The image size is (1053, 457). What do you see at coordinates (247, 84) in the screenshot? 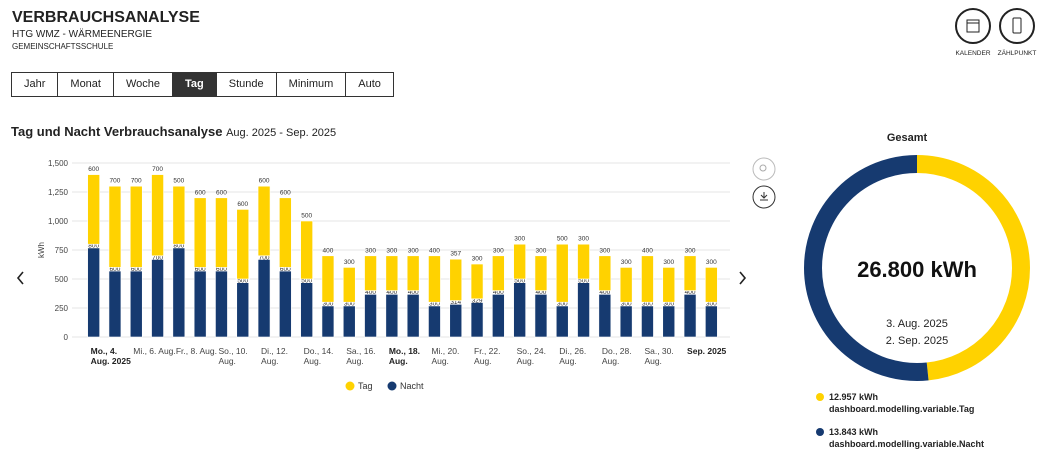
I see `tab: Stunde` at bounding box center [247, 84].